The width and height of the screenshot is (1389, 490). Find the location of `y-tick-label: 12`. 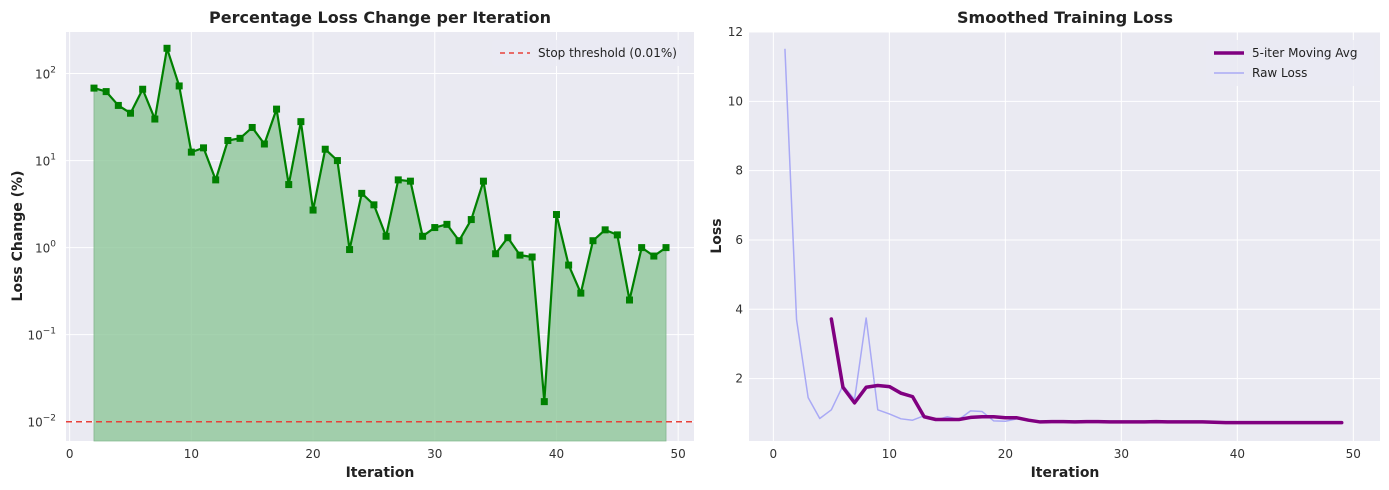

y-tick-label: 12 is located at coordinates (735, 32).